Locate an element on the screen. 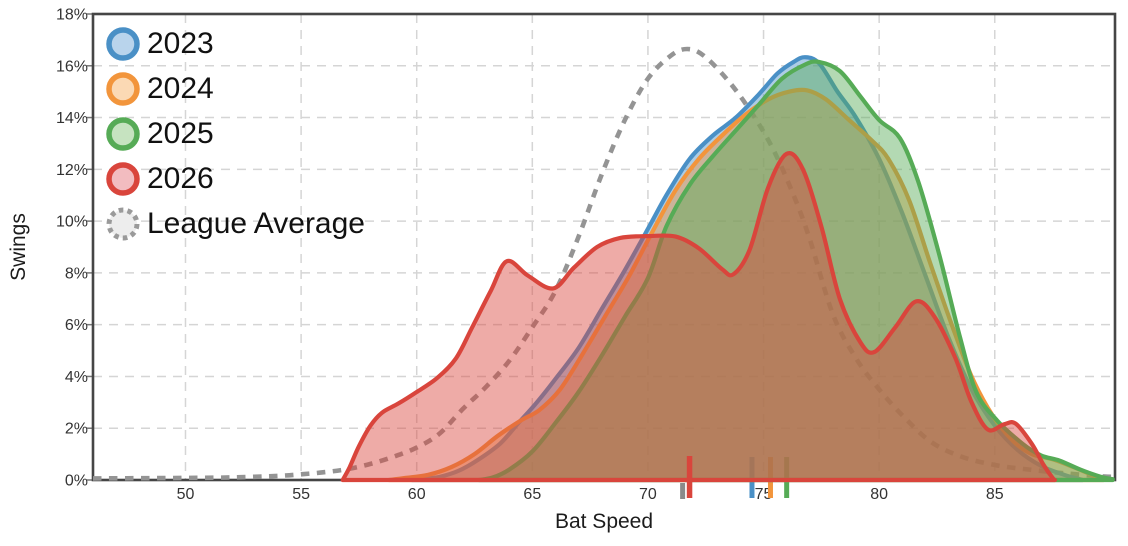 Image resolution: width=1128 pixels, height=546 pixels. y-tick-label: 14% is located at coordinates (72, 118).